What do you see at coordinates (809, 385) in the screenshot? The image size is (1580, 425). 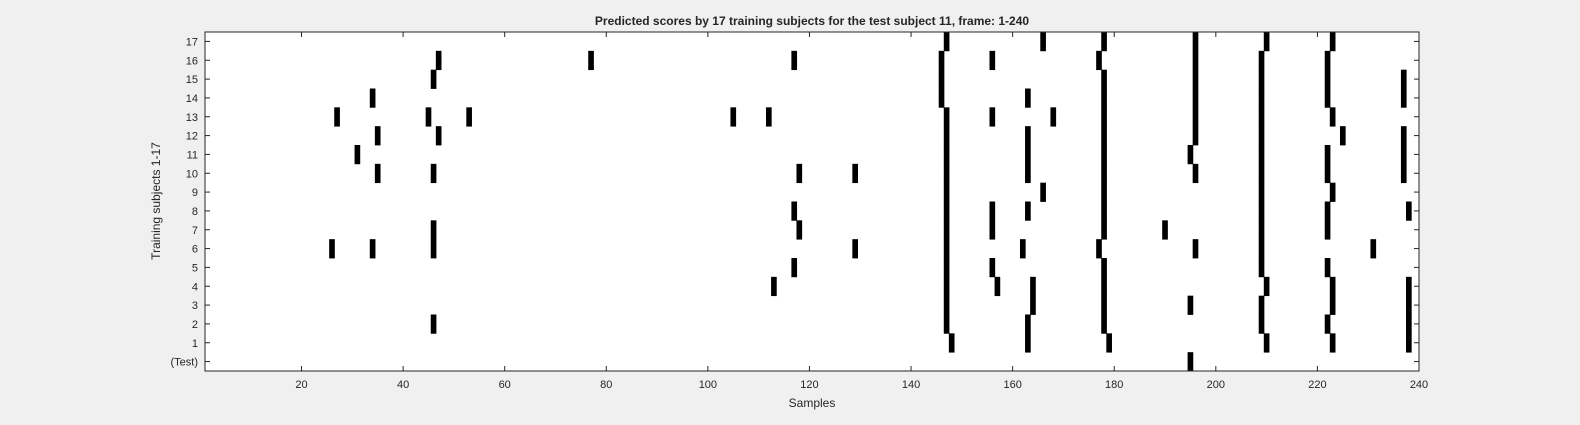 I see `x-tick-label: 120` at bounding box center [809, 385].